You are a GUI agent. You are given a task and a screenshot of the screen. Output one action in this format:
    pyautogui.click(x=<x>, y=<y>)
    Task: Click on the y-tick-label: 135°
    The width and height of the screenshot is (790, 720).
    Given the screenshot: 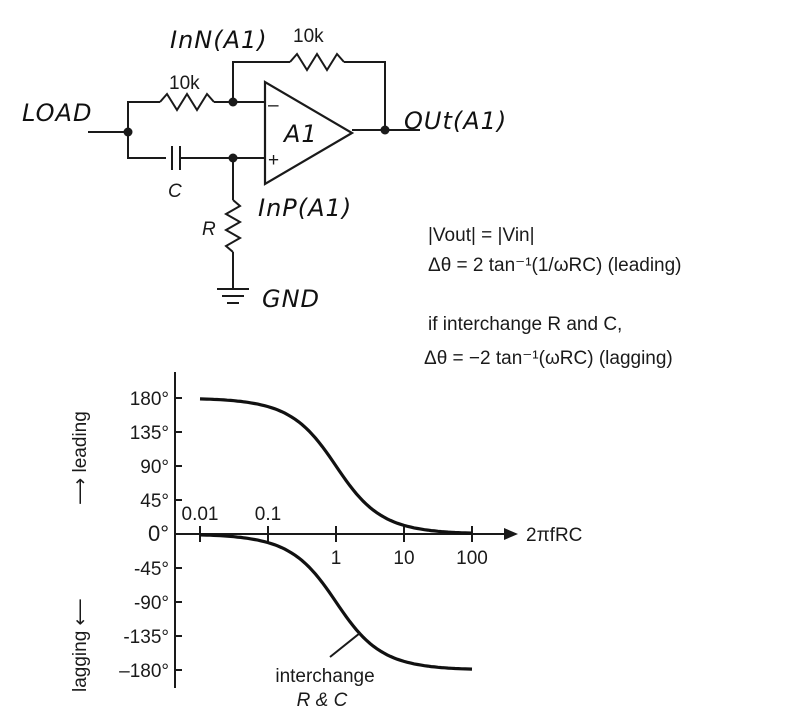 What is the action you would take?
    pyautogui.click(x=149, y=433)
    